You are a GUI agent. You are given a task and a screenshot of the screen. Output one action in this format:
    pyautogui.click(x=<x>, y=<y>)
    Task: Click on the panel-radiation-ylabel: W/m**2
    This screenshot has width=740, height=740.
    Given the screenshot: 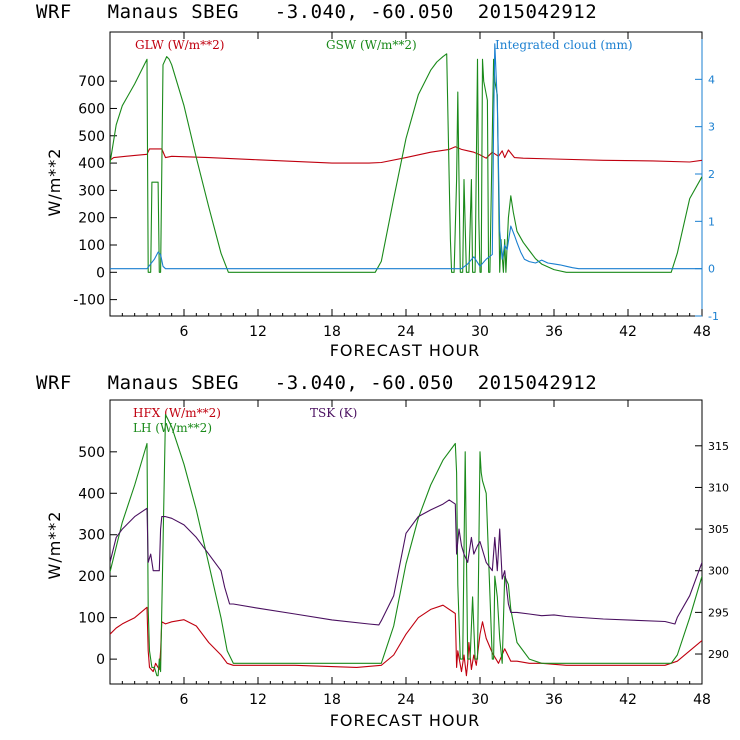 What is the action you would take?
    pyautogui.click(x=54, y=182)
    